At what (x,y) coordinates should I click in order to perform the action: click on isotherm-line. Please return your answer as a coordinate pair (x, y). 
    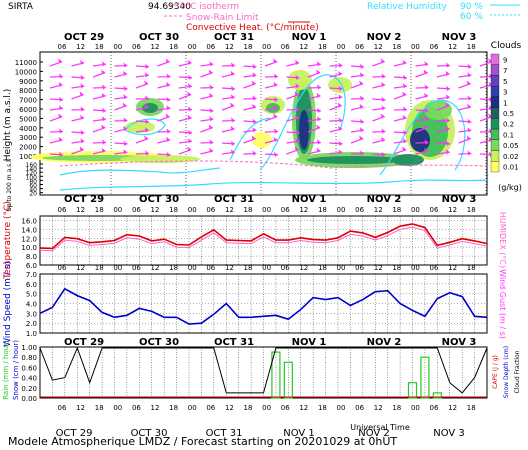
    Looking at the image, I should click on (273, 164).